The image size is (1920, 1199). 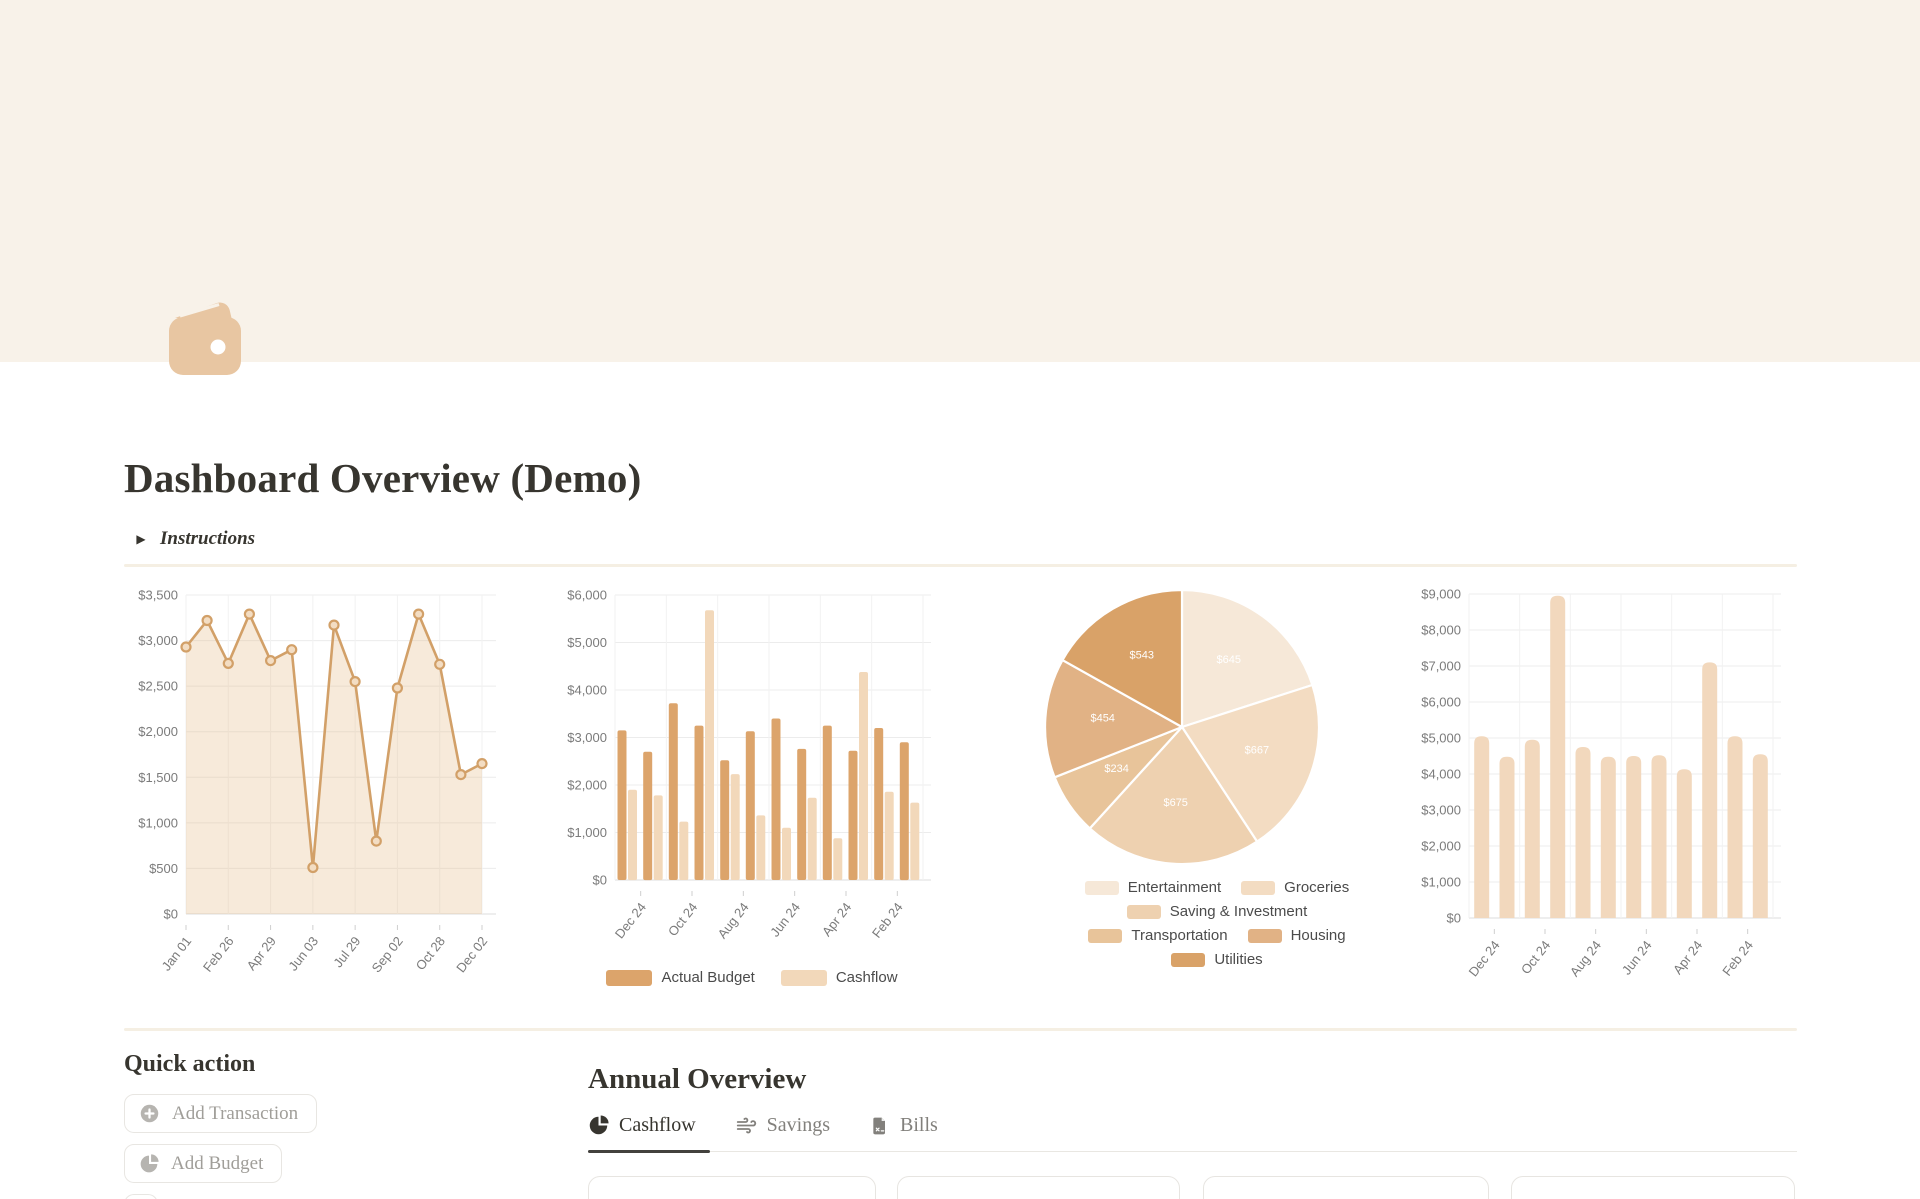 I want to click on svg-text: $3,500, so click(x=158, y=595).